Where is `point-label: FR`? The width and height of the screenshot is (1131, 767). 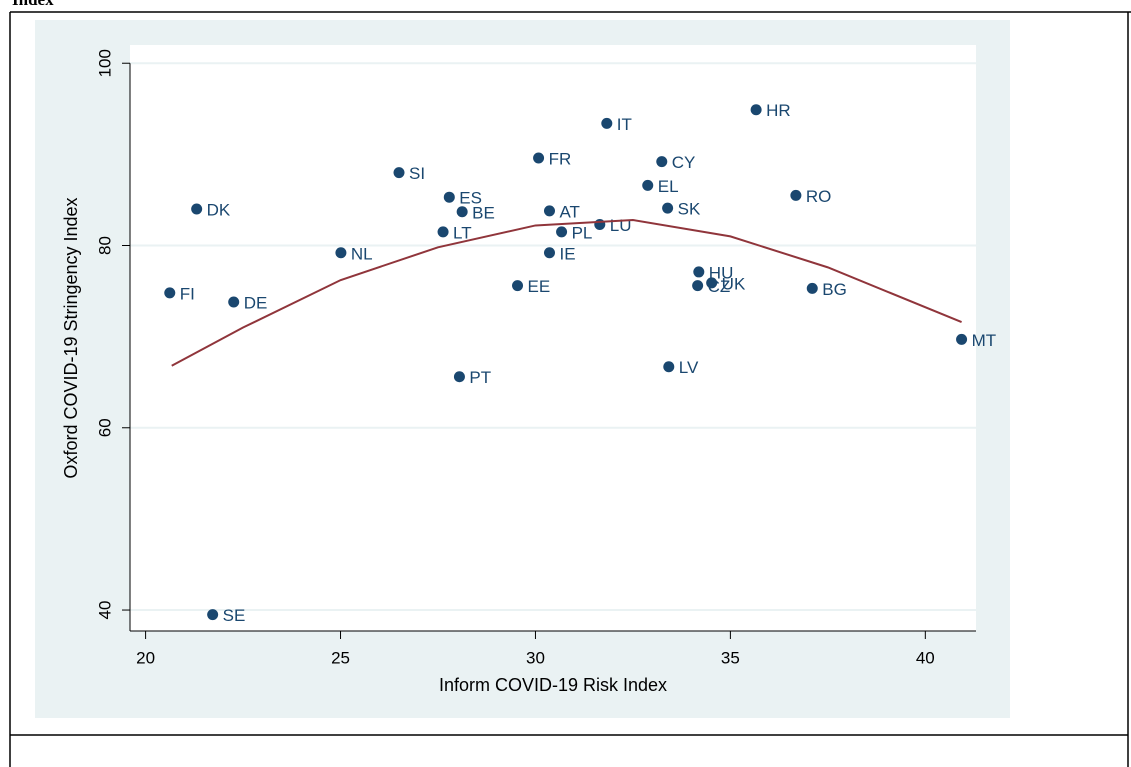 point-label: FR is located at coordinates (560, 158).